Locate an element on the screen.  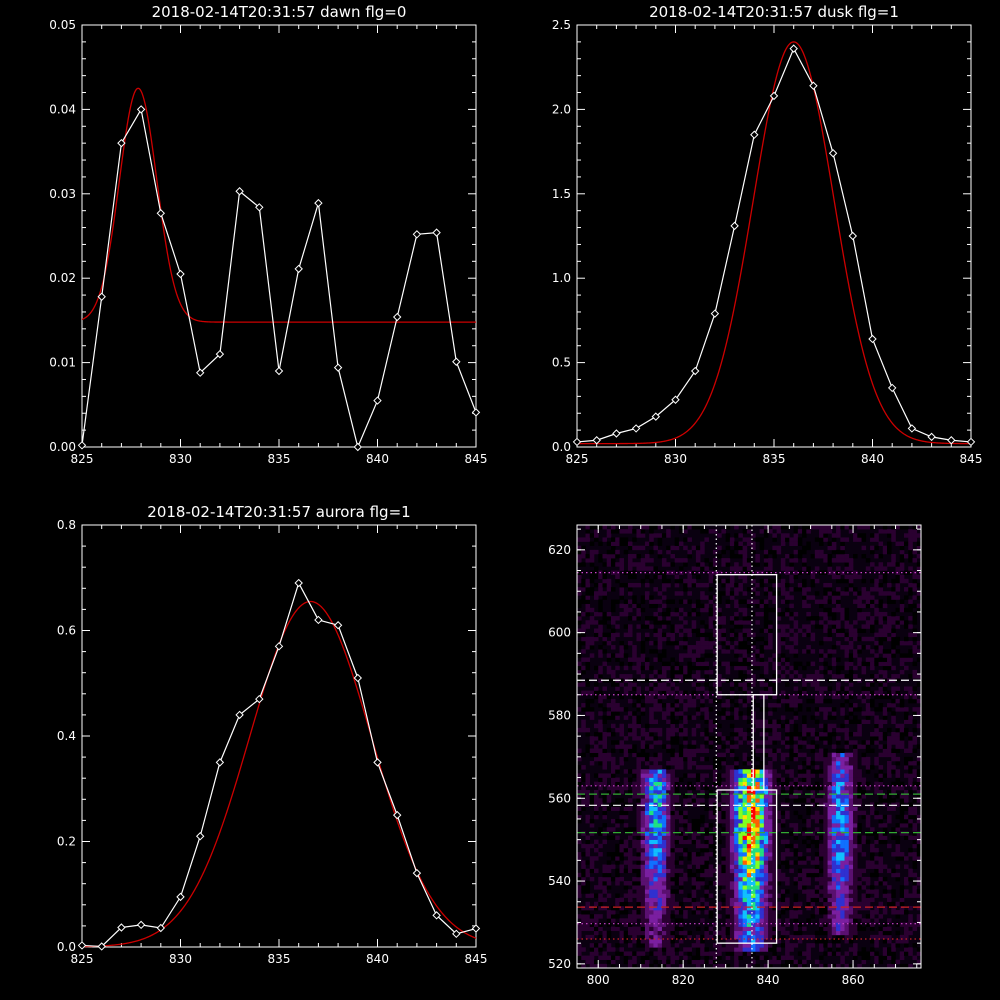
dusk-ytick-label: 0.5 is located at coordinates (561, 363).